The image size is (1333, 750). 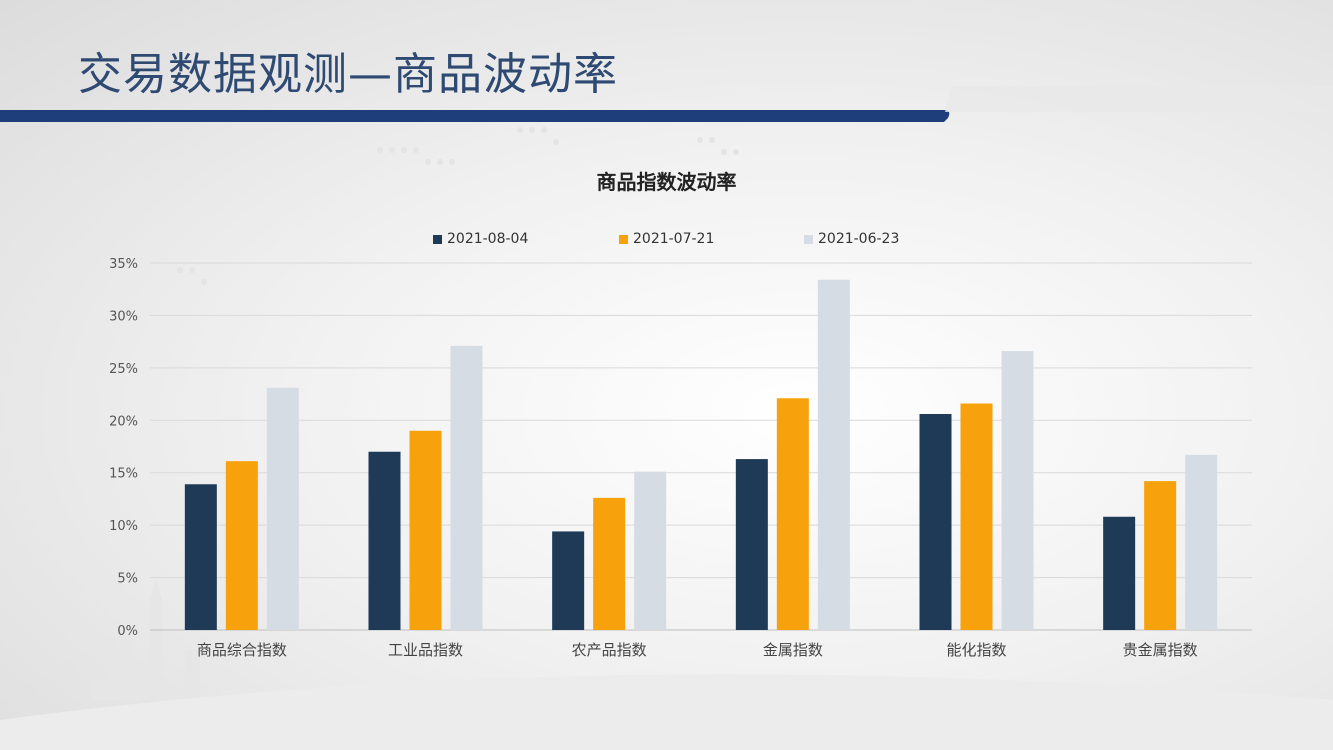 What do you see at coordinates (123, 526) in the screenshot?
I see `y-tick-label: 10%` at bounding box center [123, 526].